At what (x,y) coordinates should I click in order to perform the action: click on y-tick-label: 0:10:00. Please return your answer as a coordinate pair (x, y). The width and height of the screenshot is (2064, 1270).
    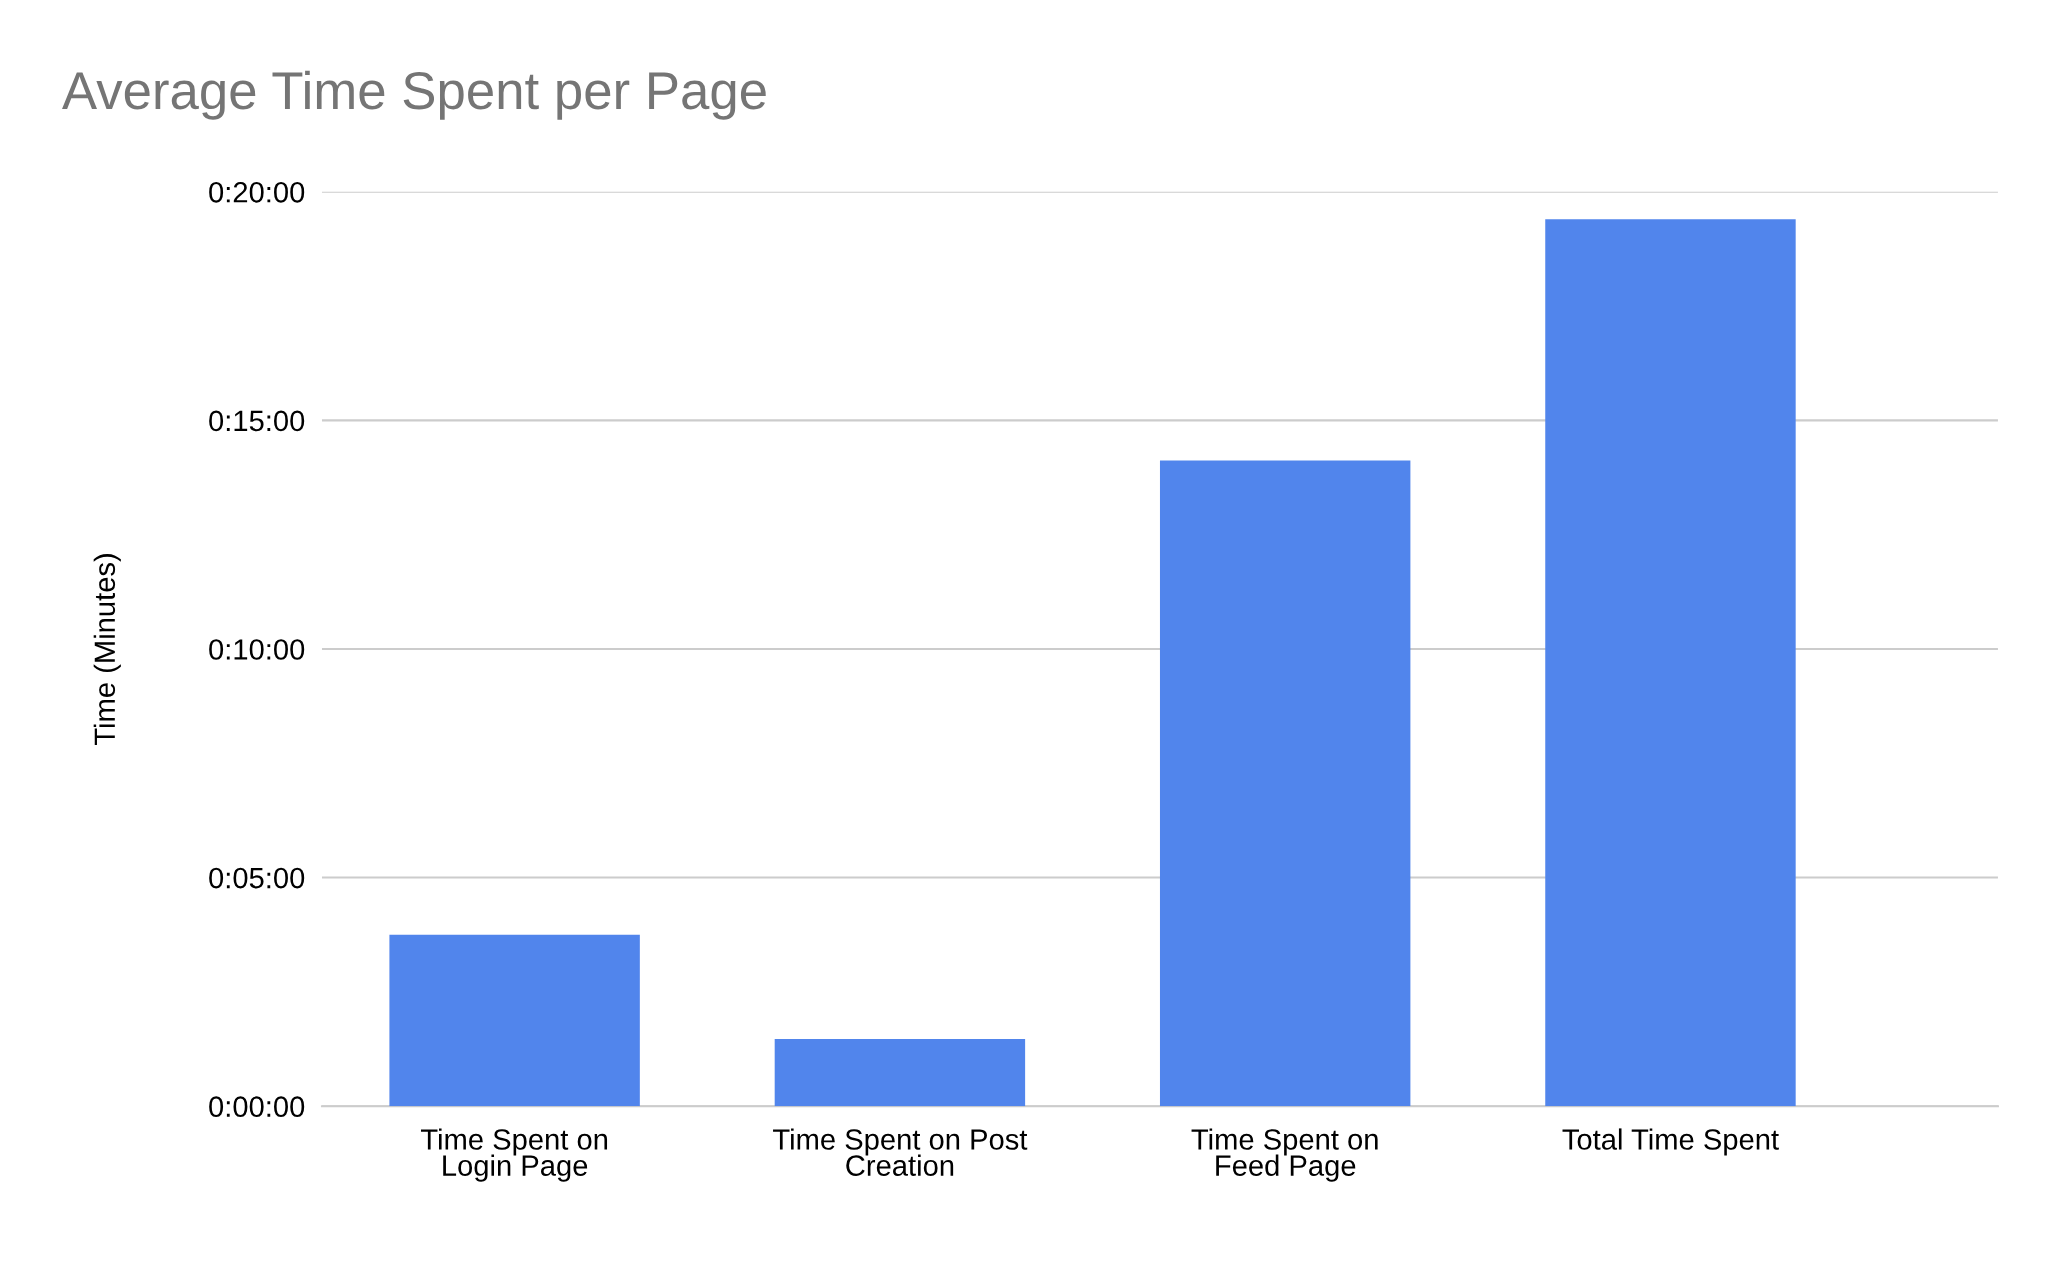
    Looking at the image, I should click on (257, 649).